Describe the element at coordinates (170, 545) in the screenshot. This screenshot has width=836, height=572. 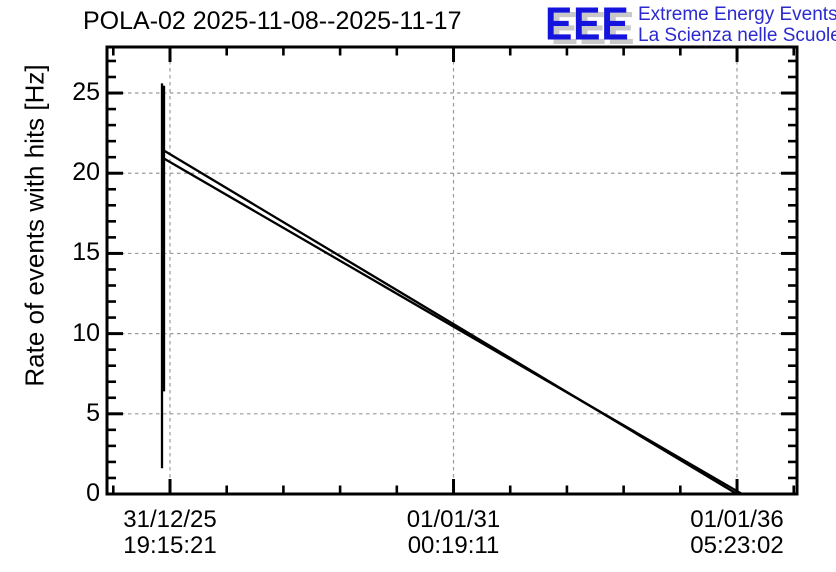
I see `x-tick-time: 19:15:21` at that location.